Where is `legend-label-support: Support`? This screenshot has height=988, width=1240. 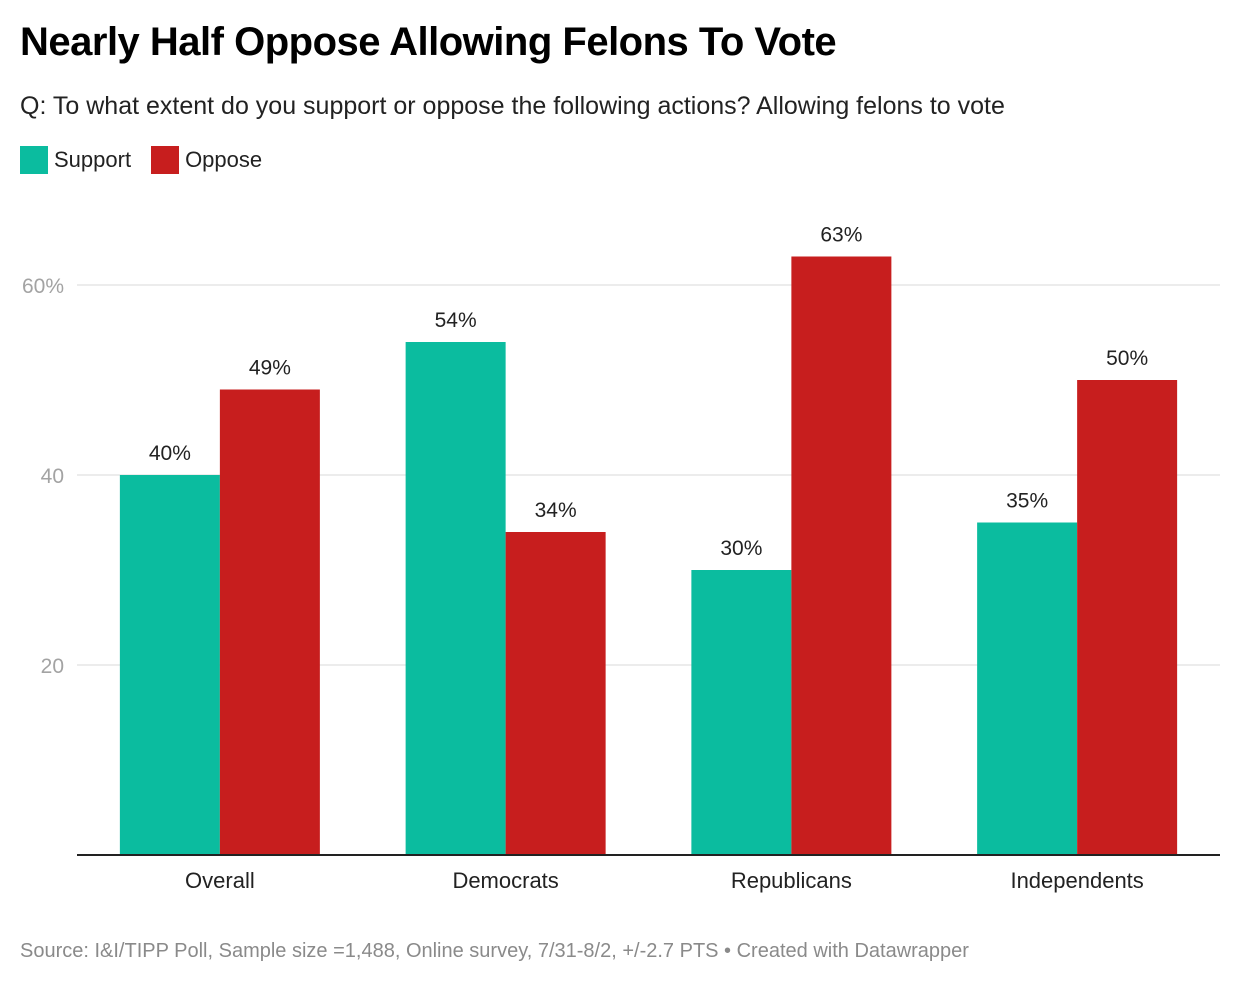
legend-label-support: Support is located at coordinates (93, 159).